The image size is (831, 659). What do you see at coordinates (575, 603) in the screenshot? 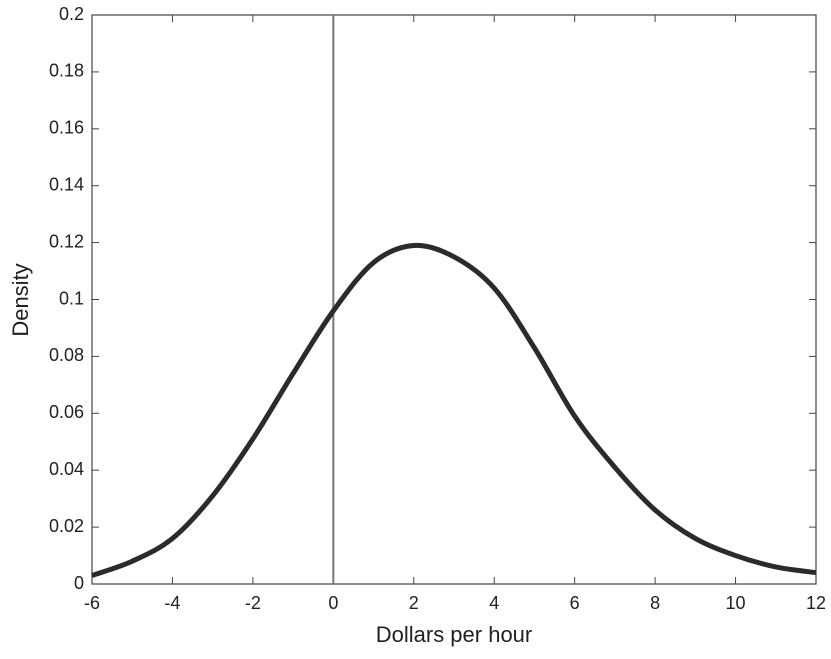
I see `x-tick-label: 6` at bounding box center [575, 603].